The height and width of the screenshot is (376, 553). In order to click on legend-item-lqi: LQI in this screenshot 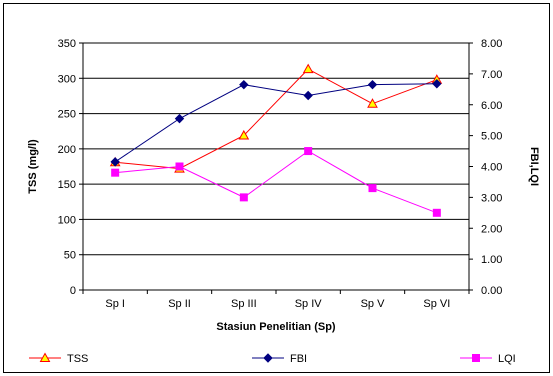, I will do `click(488, 359)`.